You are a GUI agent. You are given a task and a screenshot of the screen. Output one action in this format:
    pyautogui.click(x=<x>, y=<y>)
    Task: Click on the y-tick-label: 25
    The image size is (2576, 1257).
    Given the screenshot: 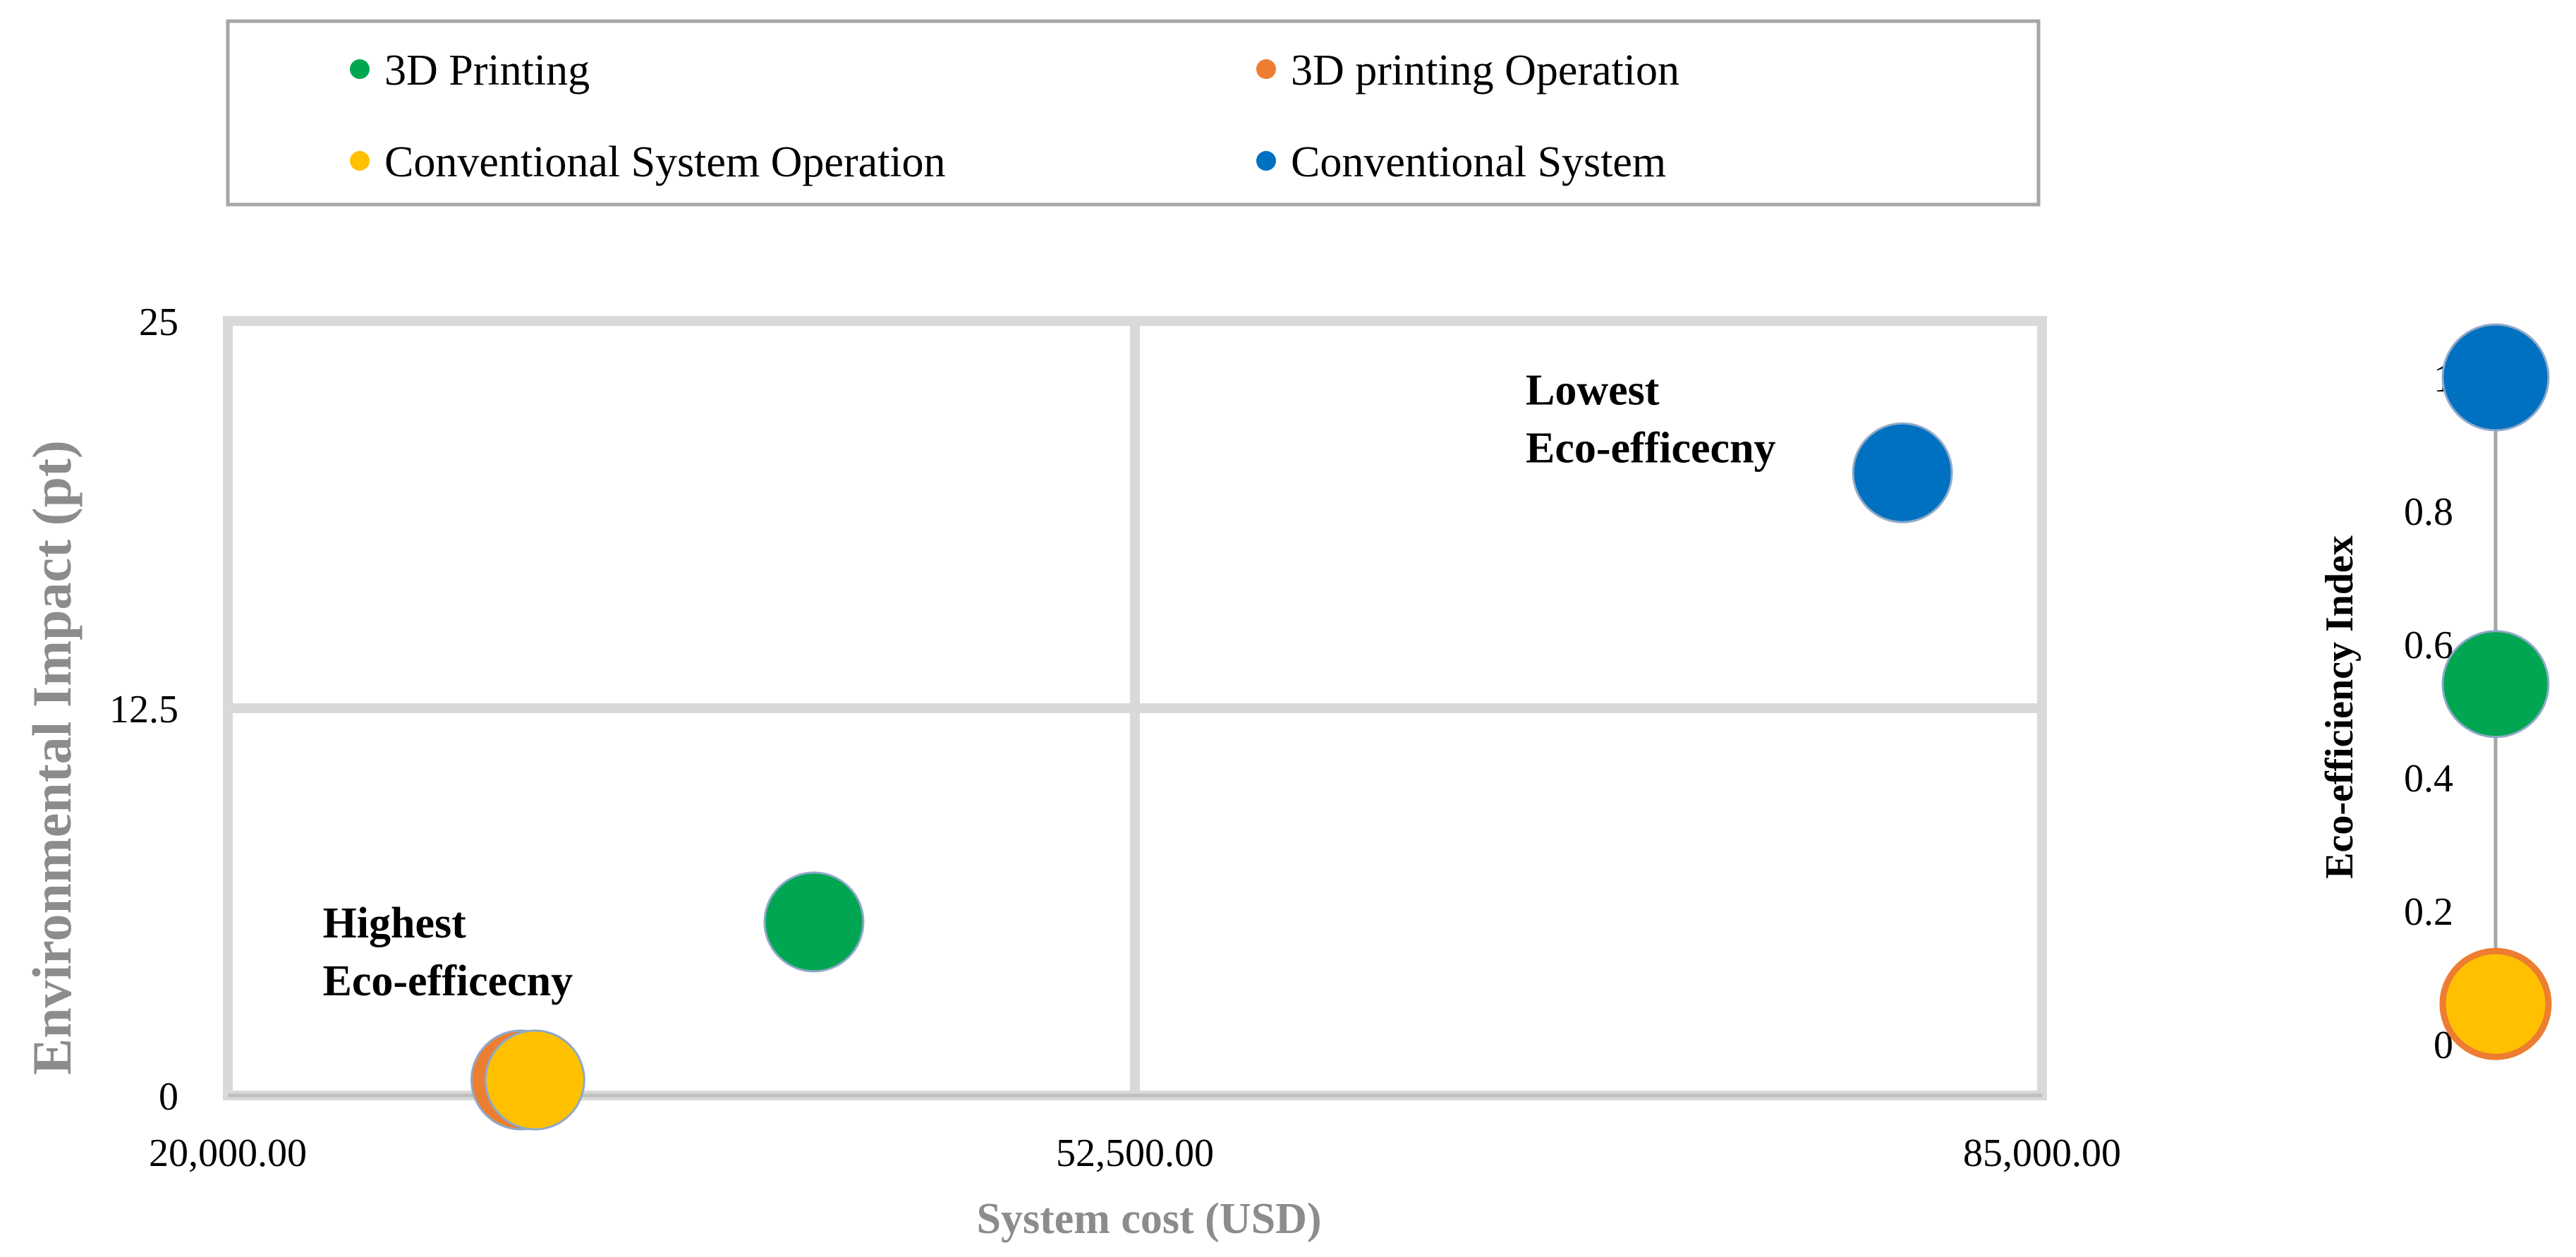 What is the action you would take?
    pyautogui.click(x=158, y=322)
    